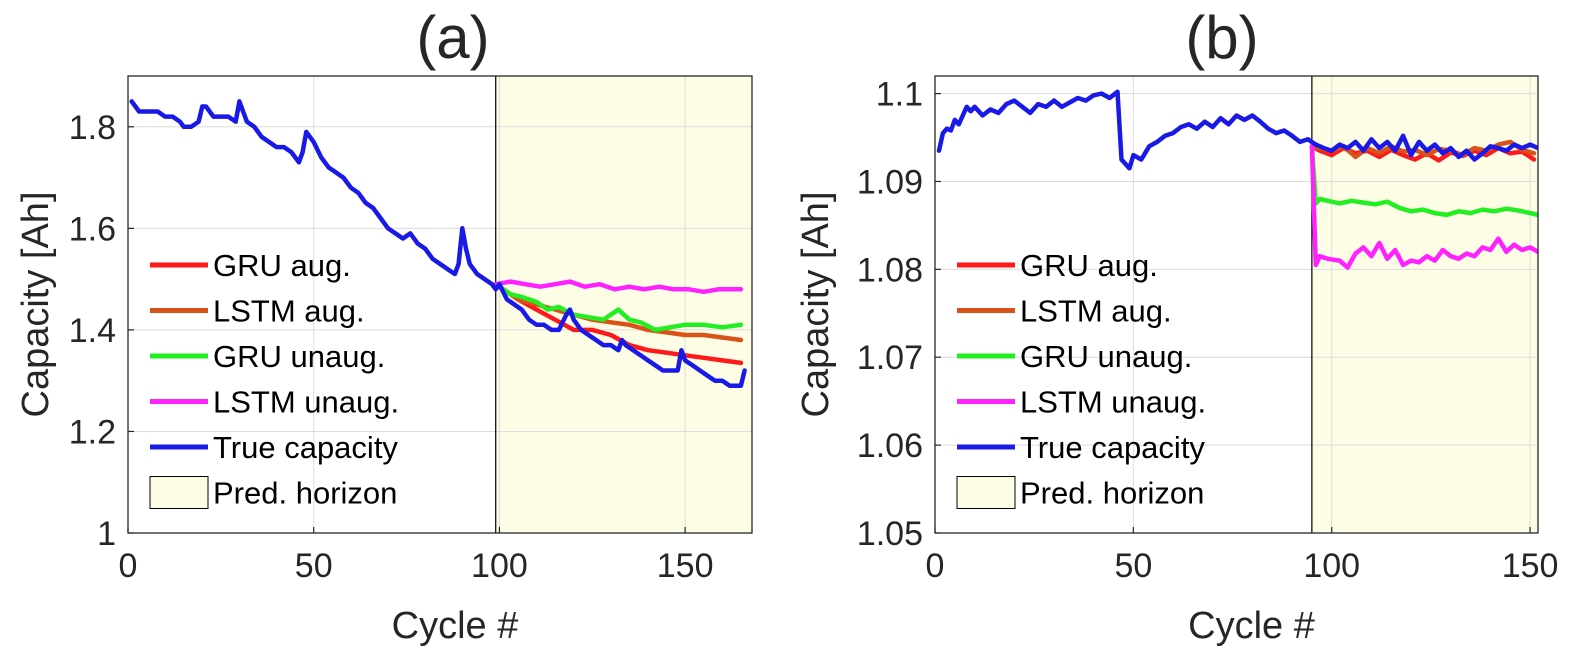 The width and height of the screenshot is (1579, 656). Describe the element at coordinates (452, 37) in the screenshot. I see `chart-title: (a)` at that location.